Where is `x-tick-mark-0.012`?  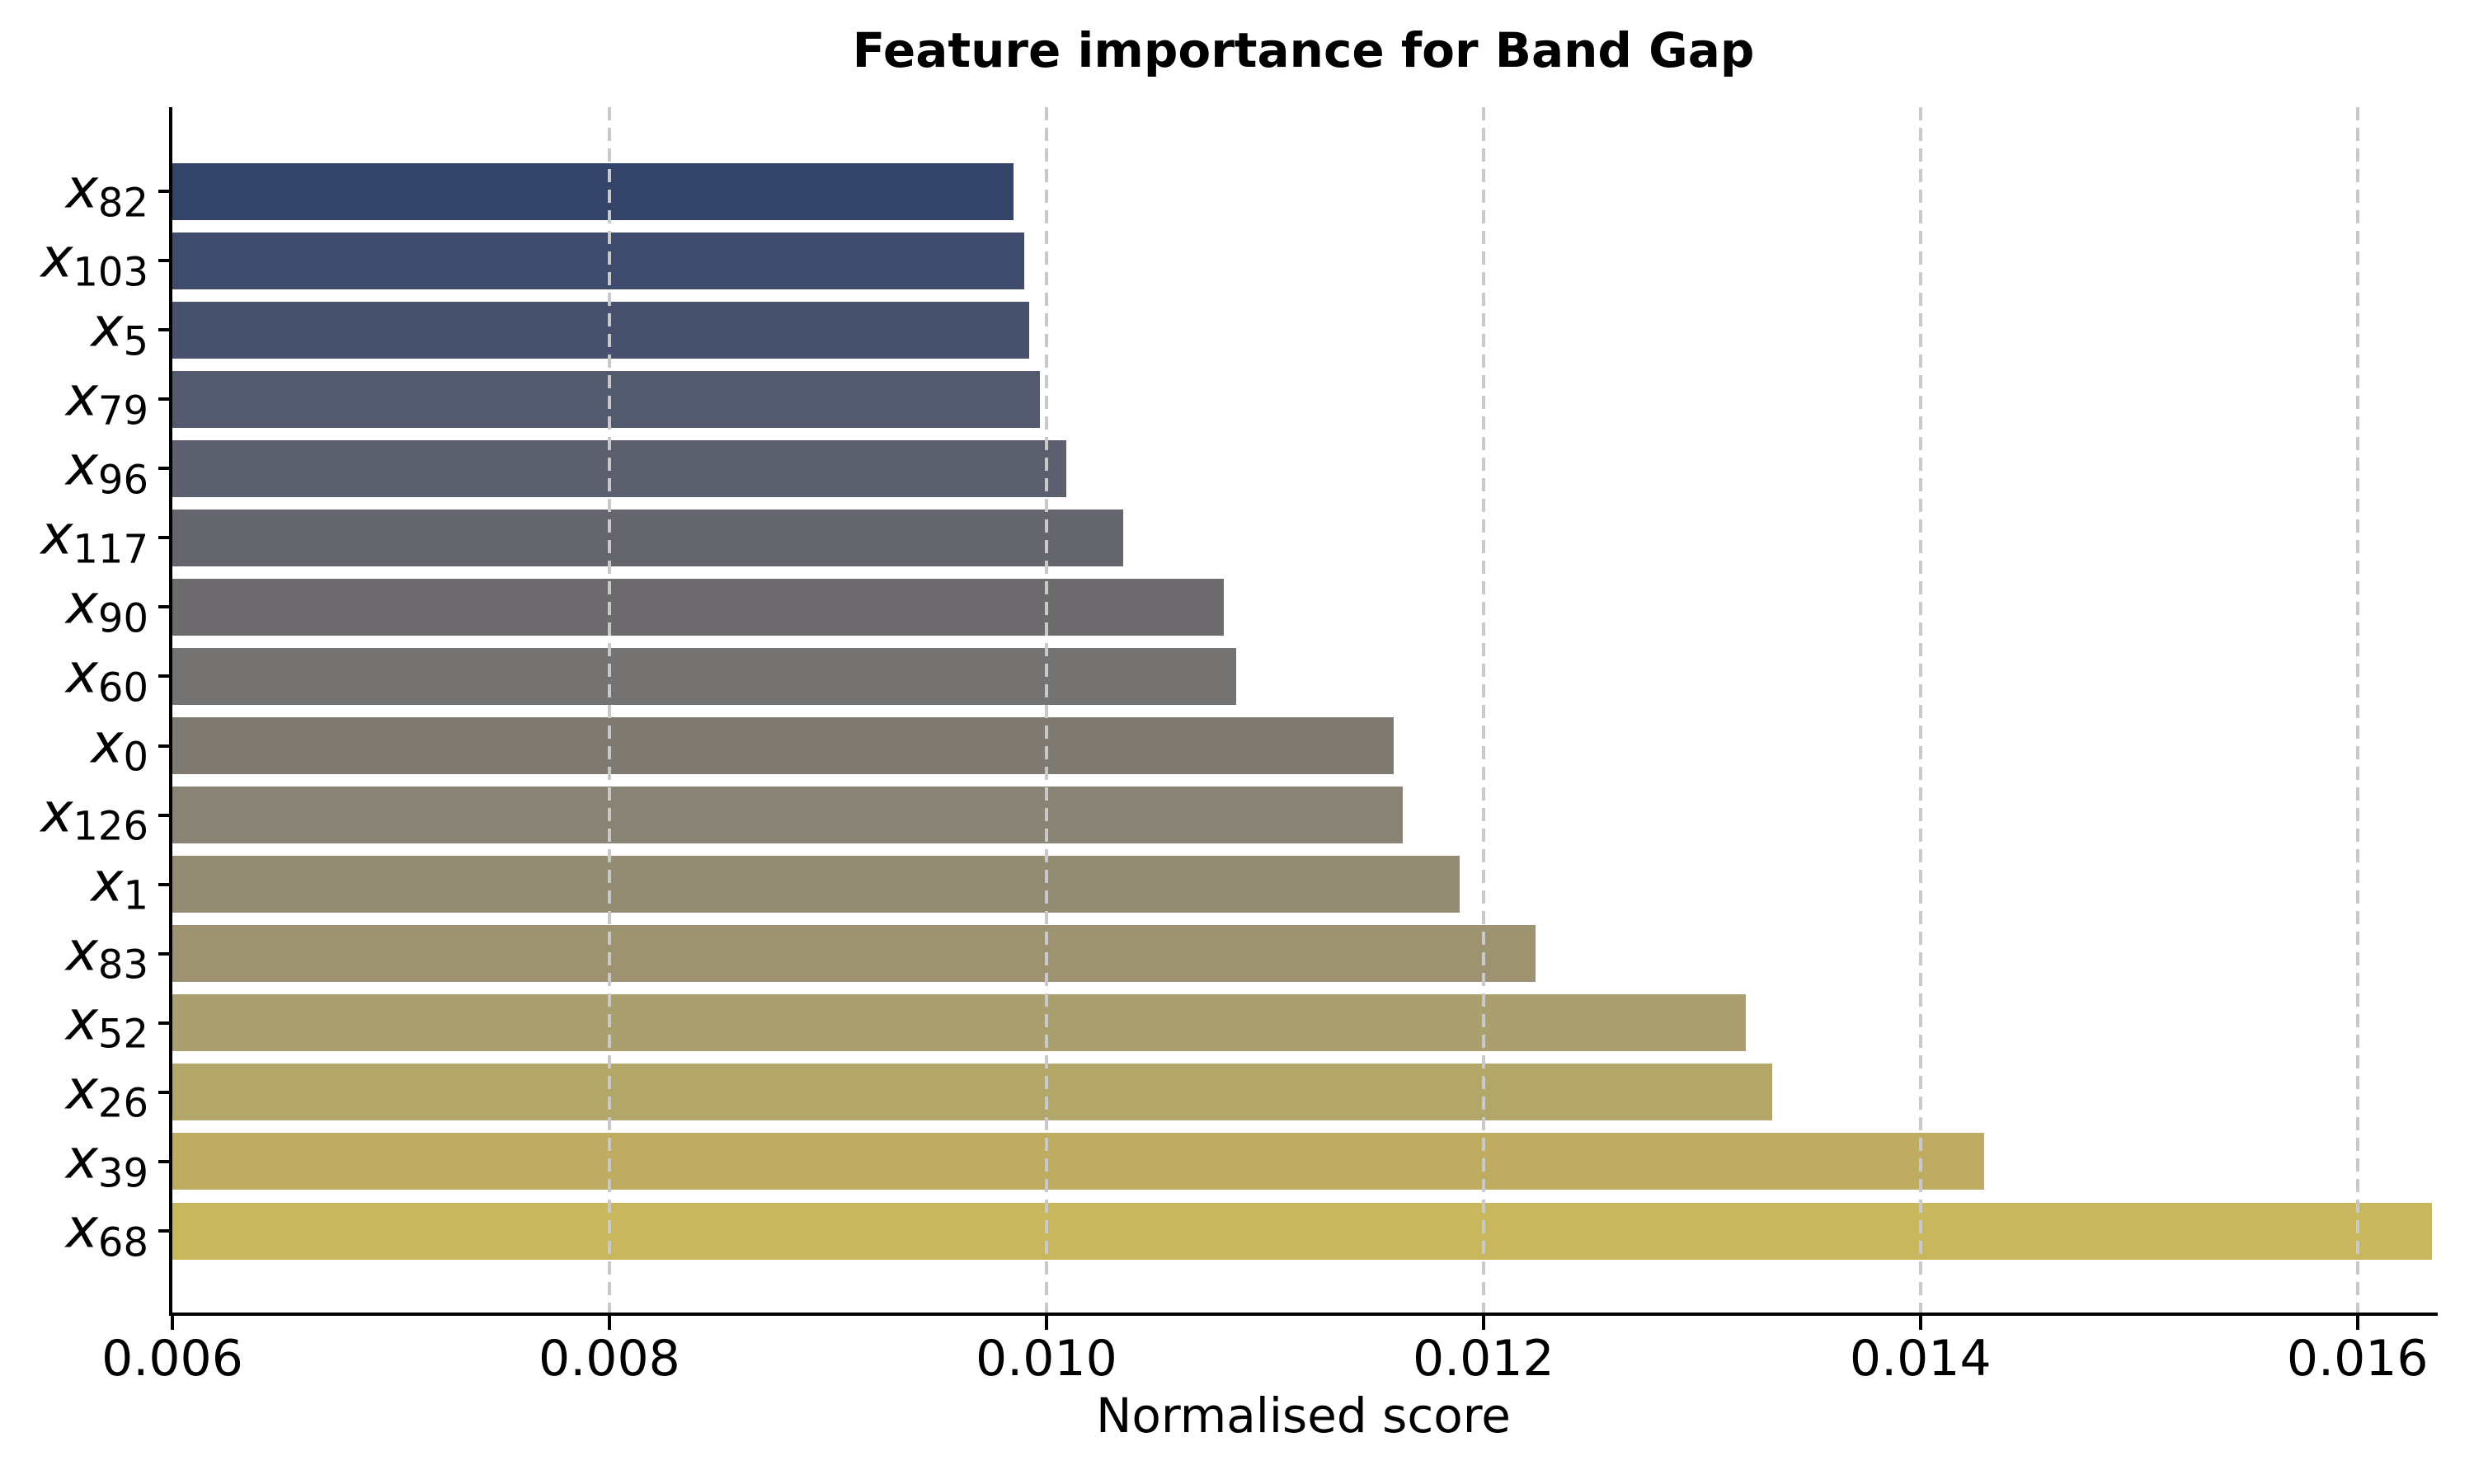
x-tick-mark-0.012 is located at coordinates (1483, 1323).